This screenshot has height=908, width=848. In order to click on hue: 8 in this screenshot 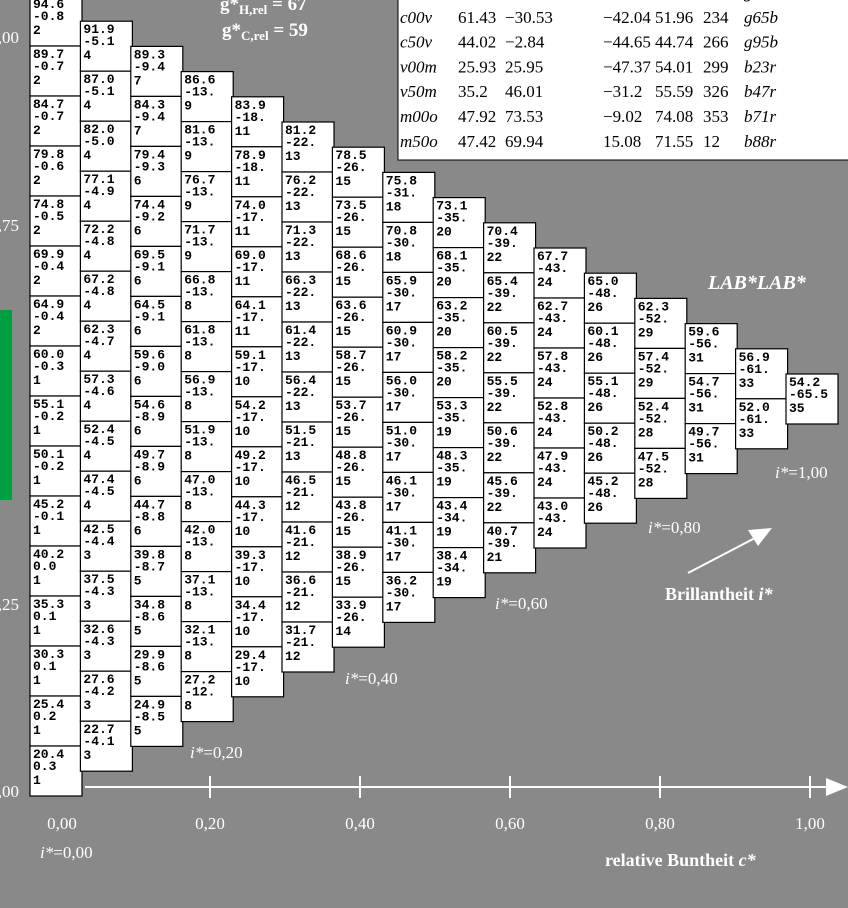, I will do `click(188, 606)`.